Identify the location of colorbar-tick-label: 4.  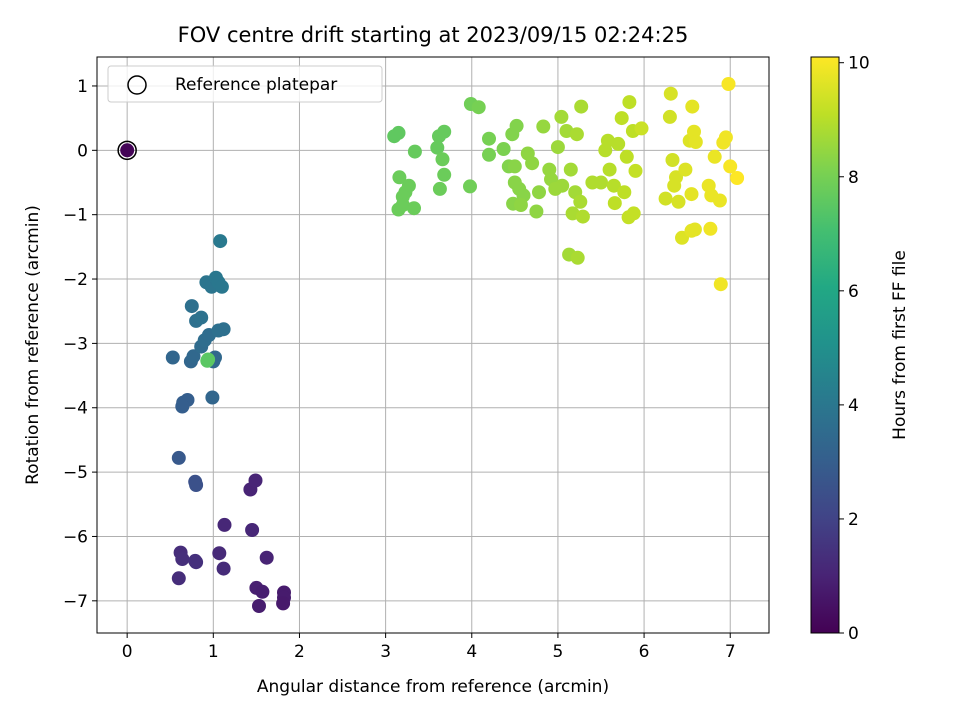
(853, 406).